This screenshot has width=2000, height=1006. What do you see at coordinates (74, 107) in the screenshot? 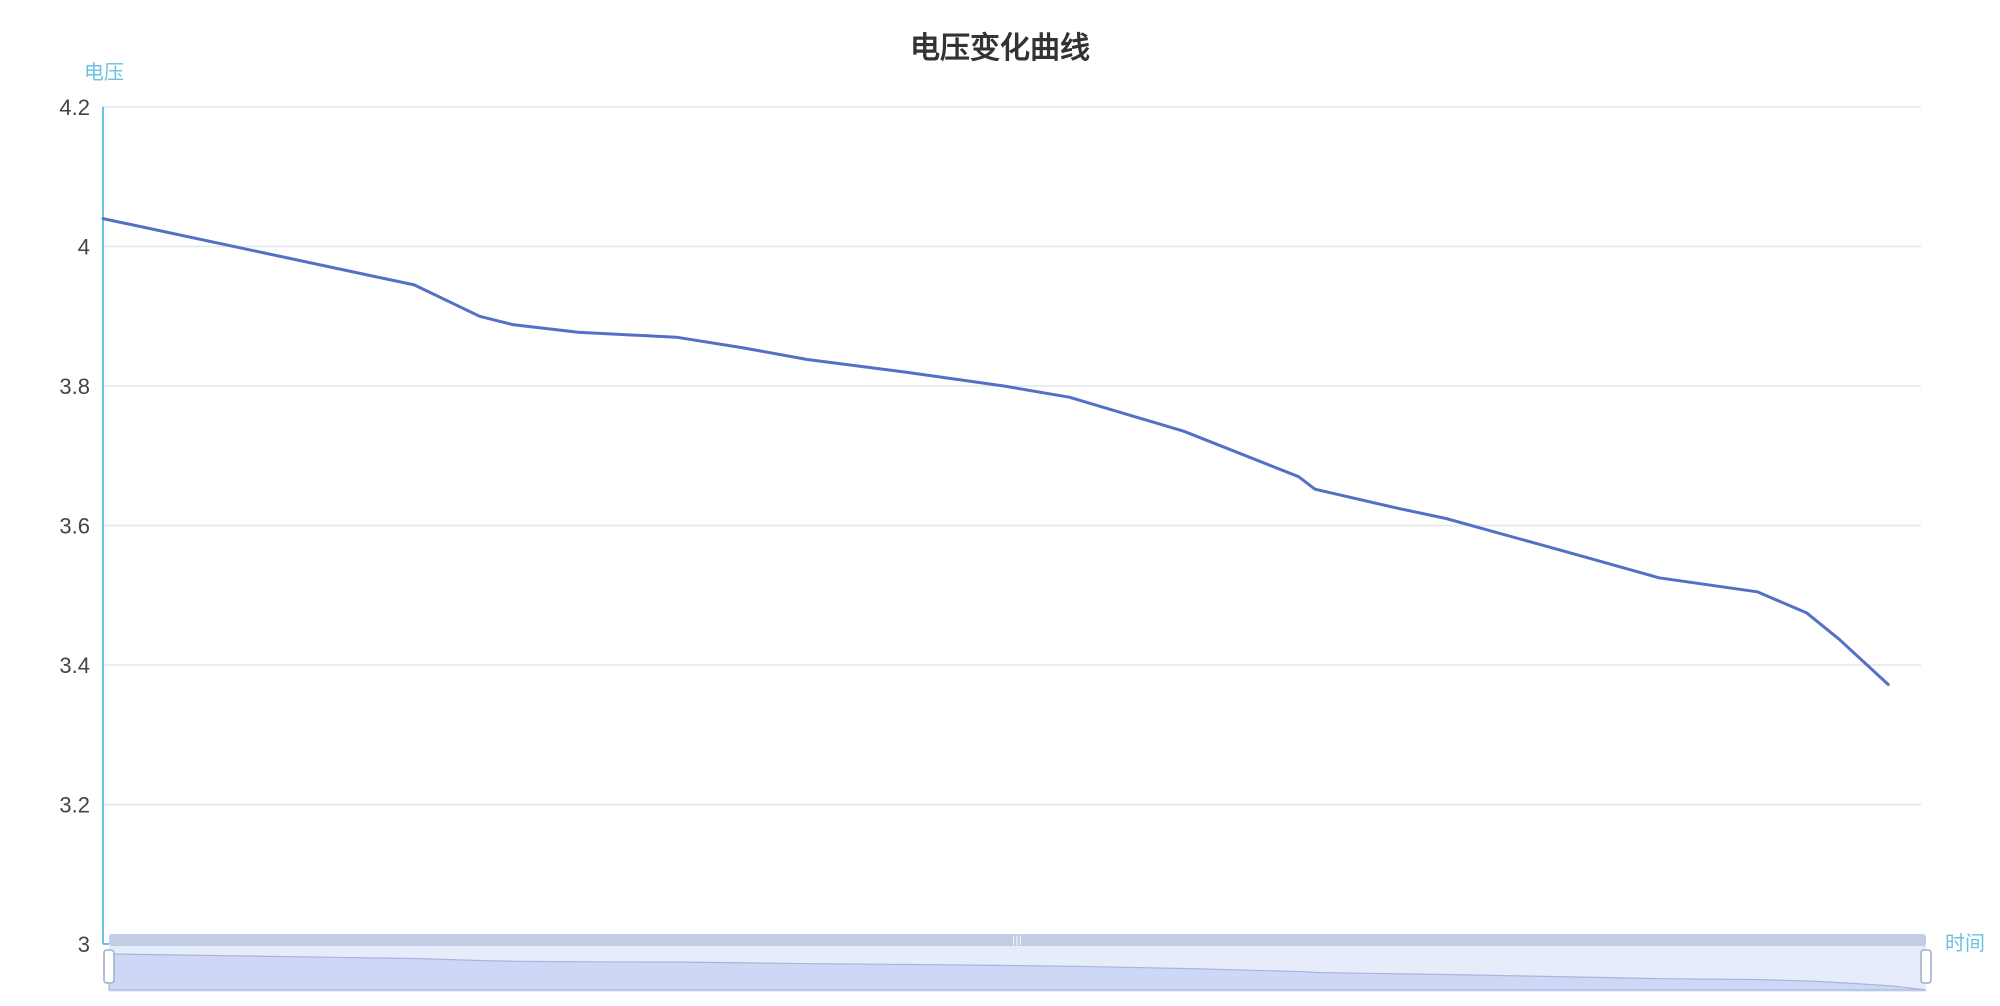
I see `y-tick-label: 4.2` at bounding box center [74, 107].